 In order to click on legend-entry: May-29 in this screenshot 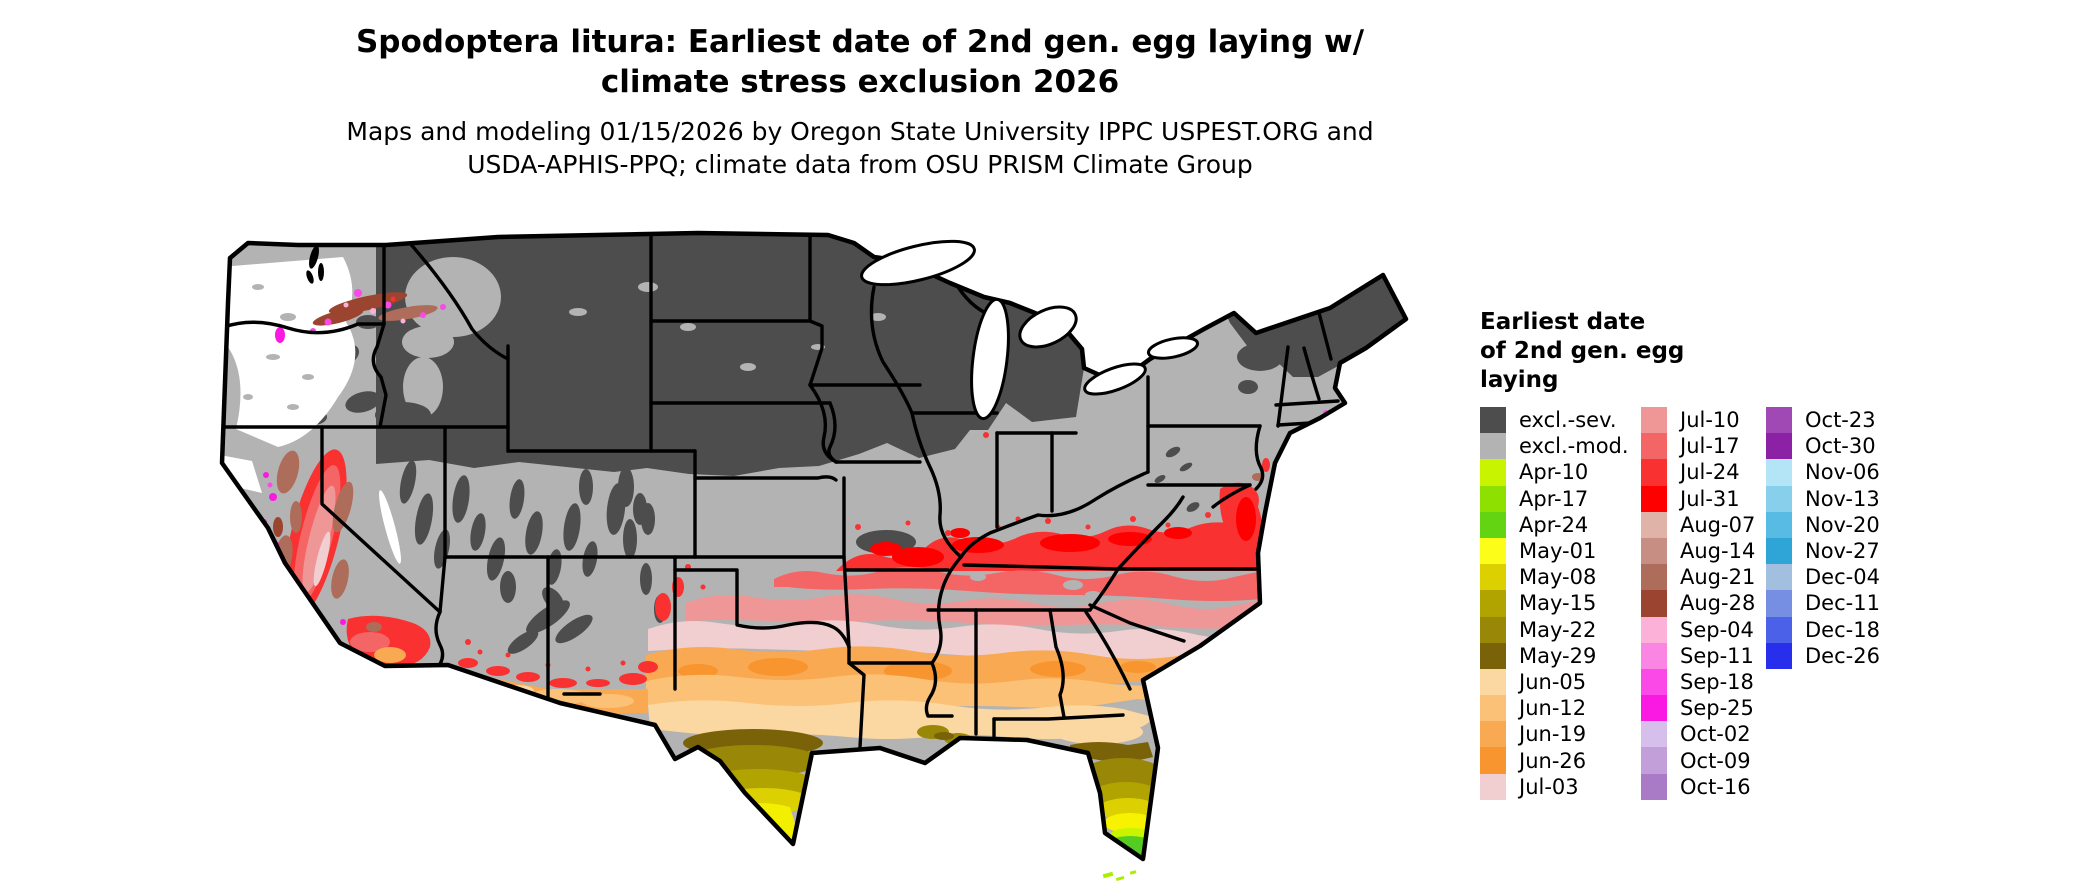, I will do `click(1560, 655)`.